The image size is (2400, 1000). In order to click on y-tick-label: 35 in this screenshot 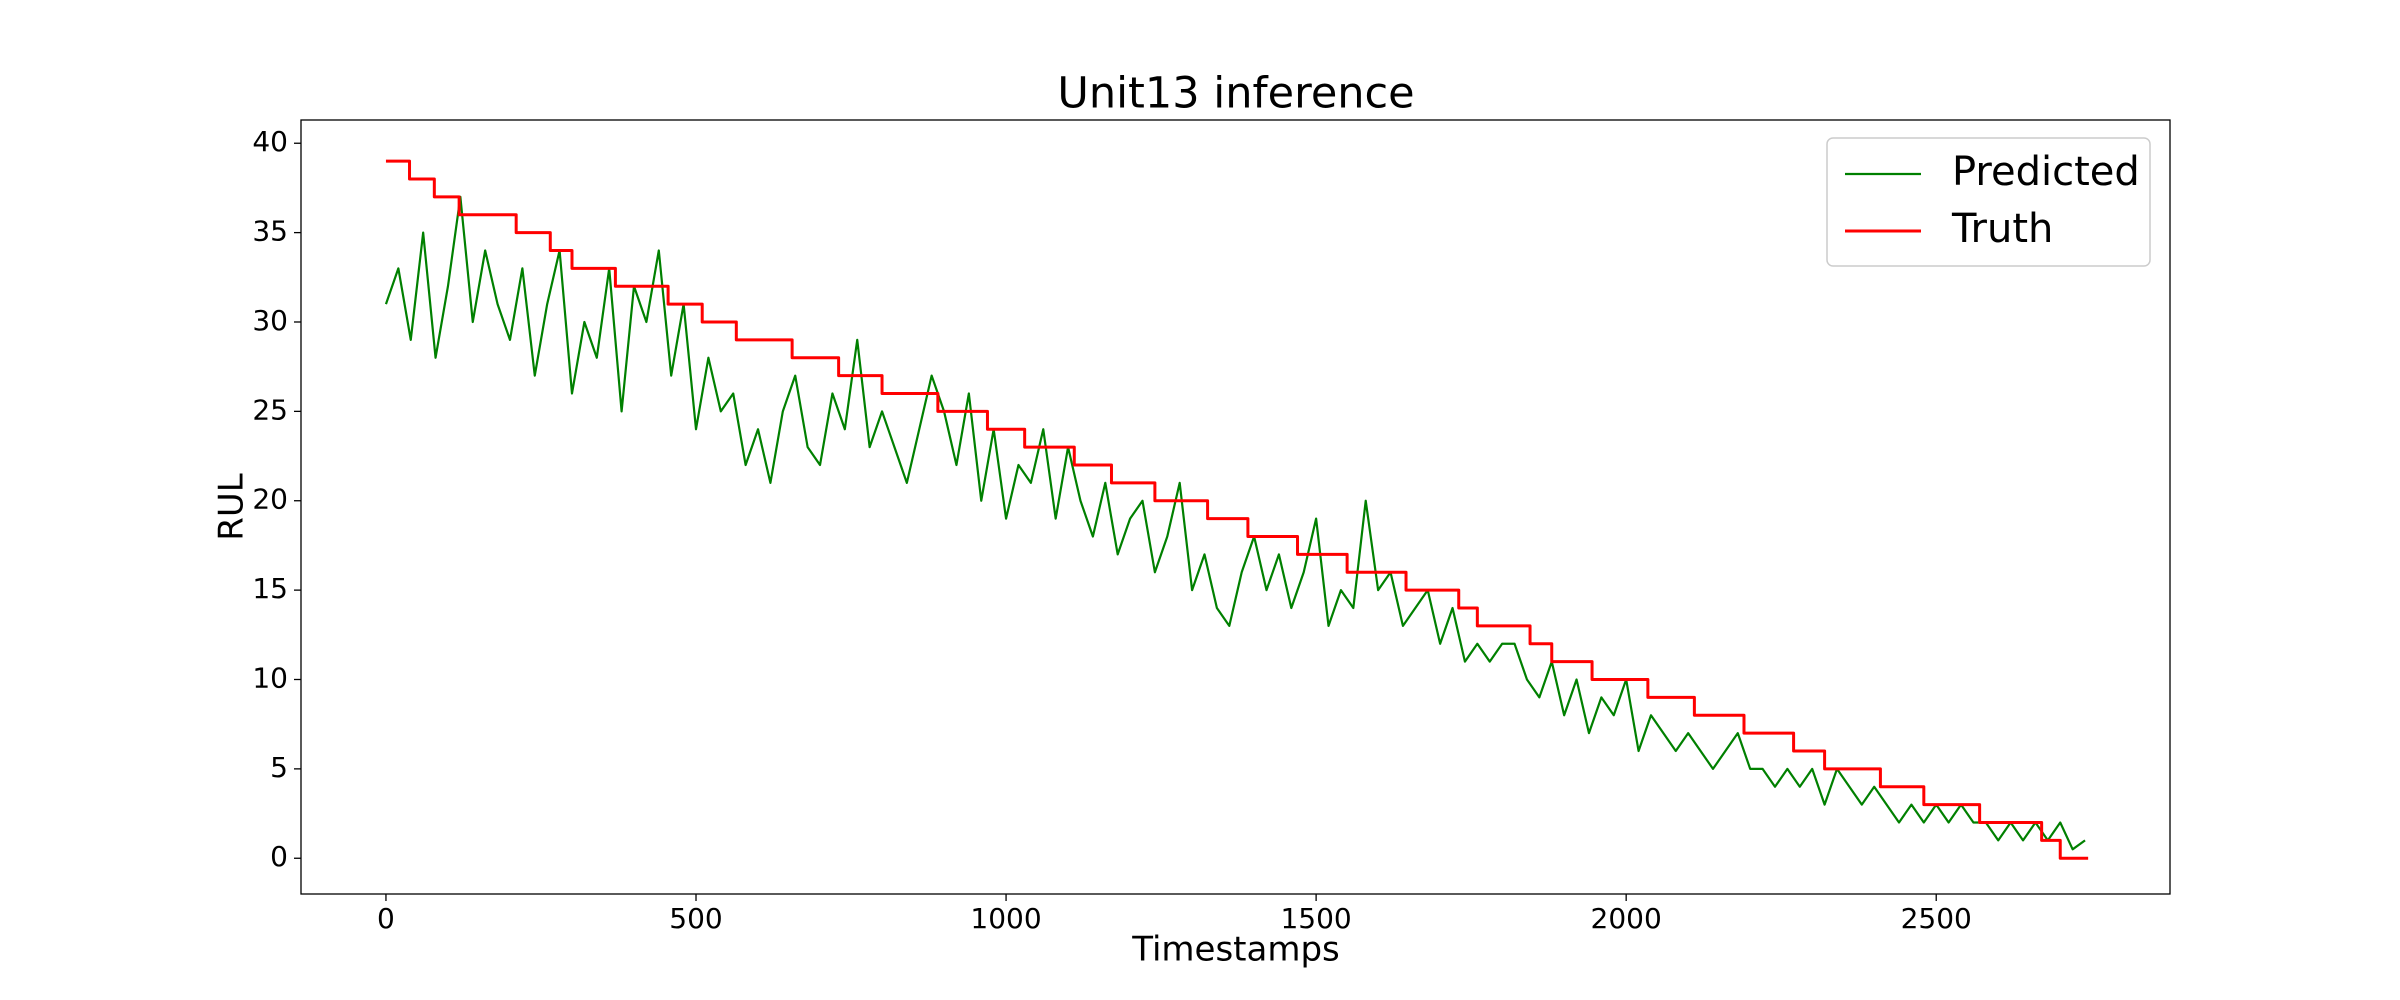, I will do `click(270, 231)`.